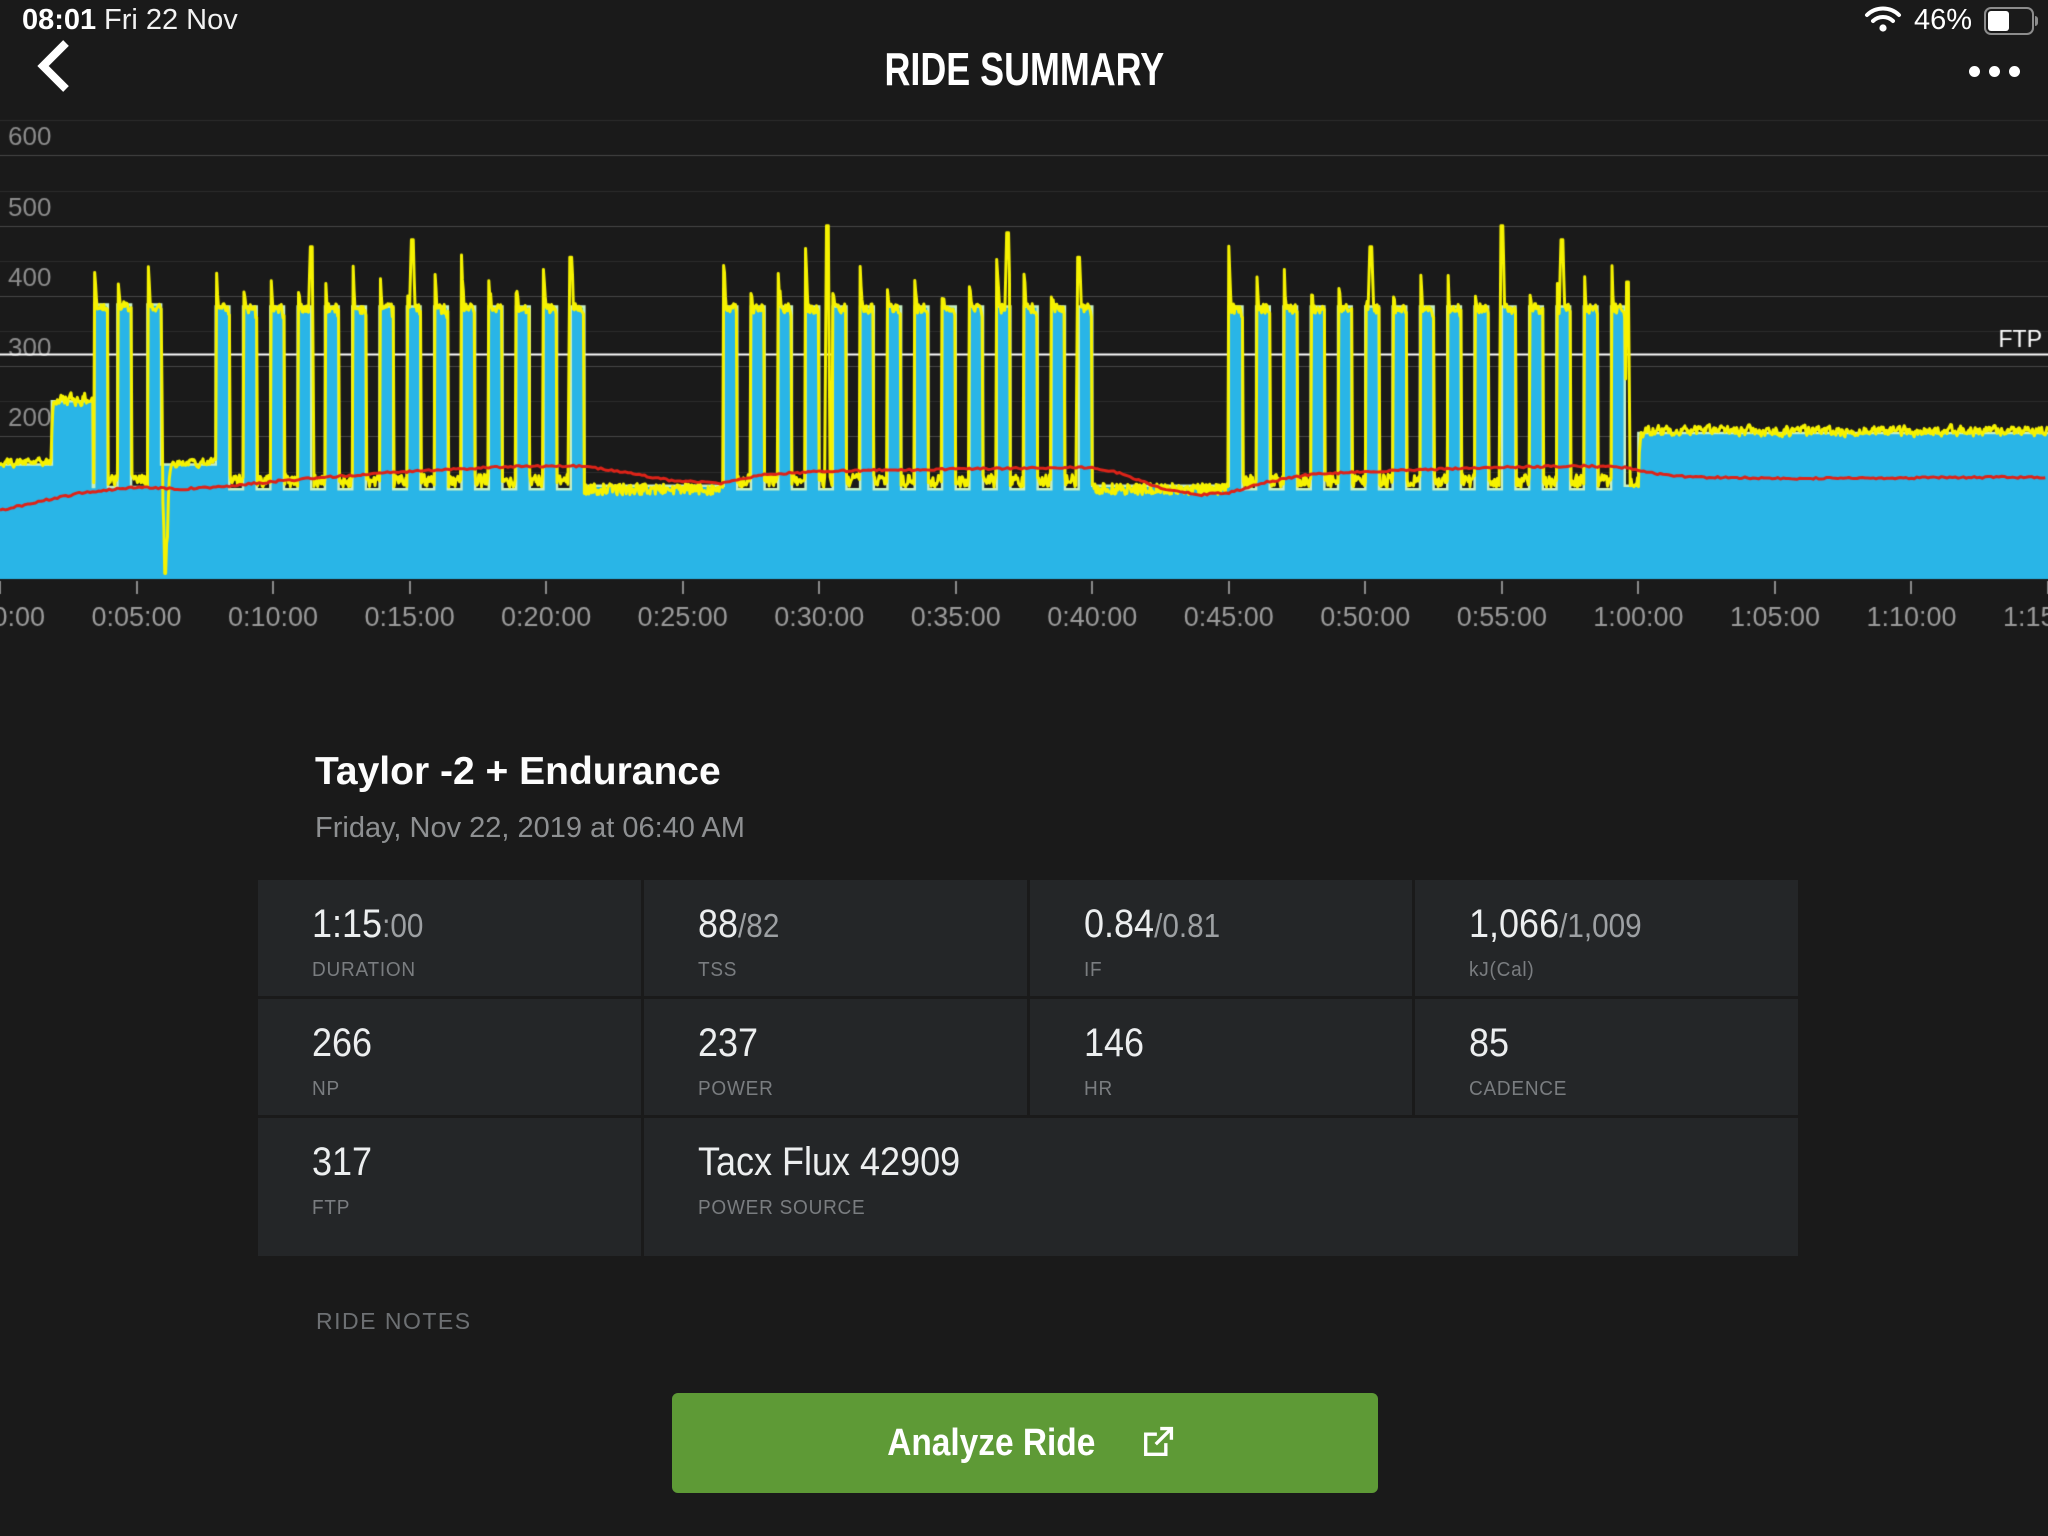 This screenshot has width=2048, height=1536. I want to click on stat-tss: 88/82 TSS, so click(835, 938).